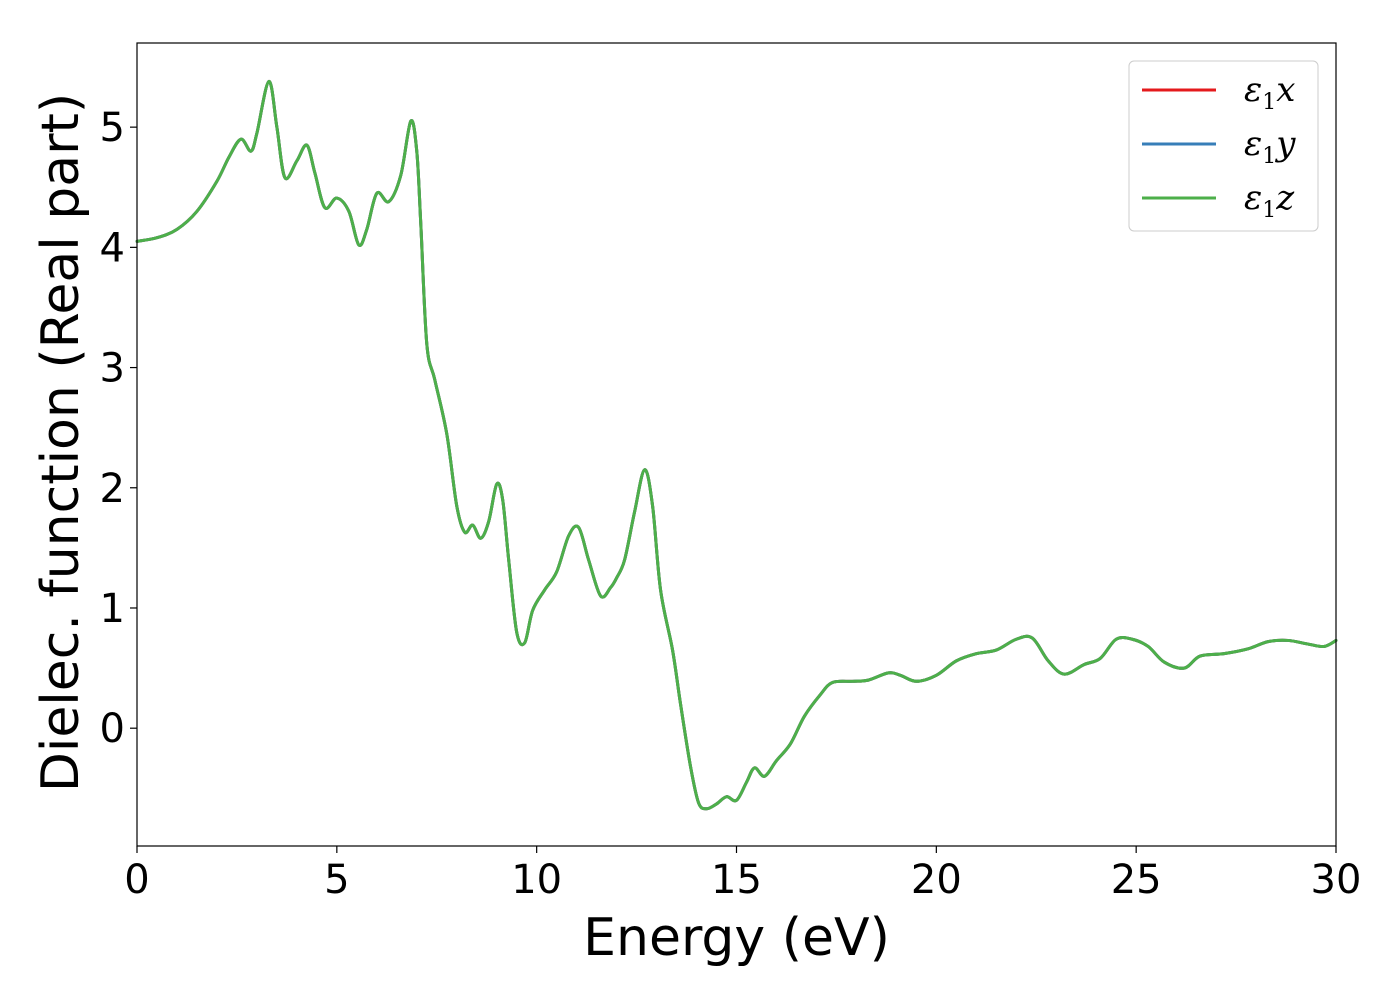  What do you see at coordinates (112, 729) in the screenshot?
I see `y-tick-label: 0` at bounding box center [112, 729].